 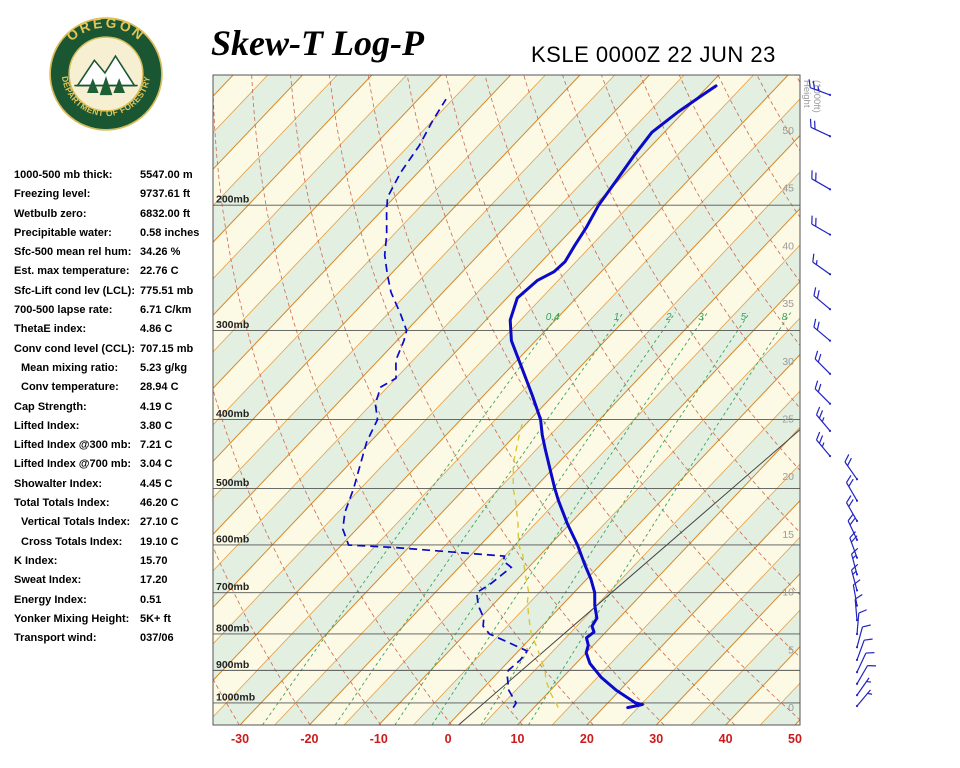 I want to click on index-row: Yonker Mixing Height: 5K+ ft, so click(x=114, y=620).